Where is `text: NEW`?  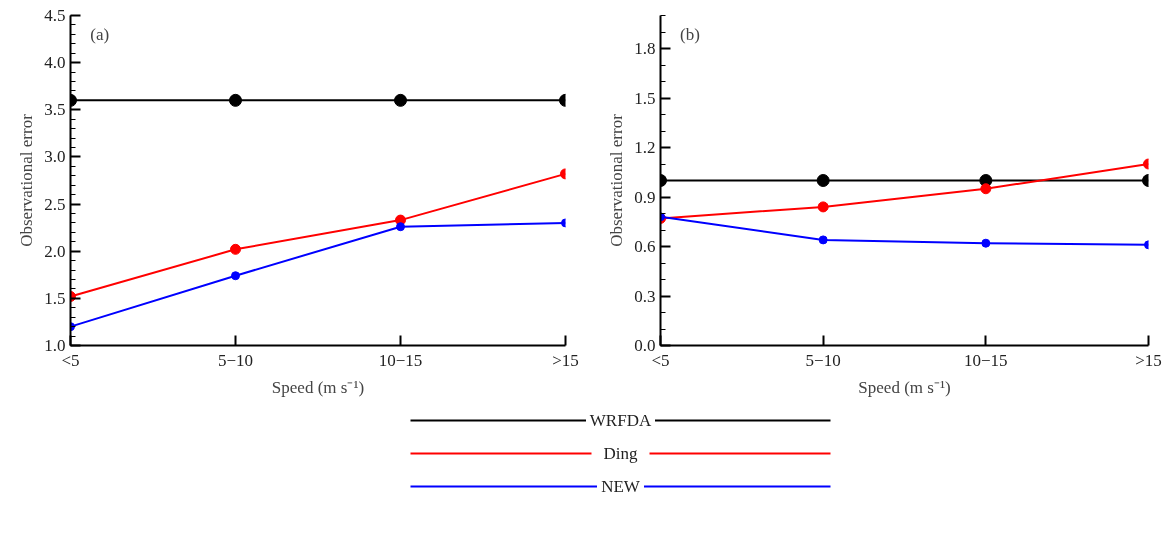 text: NEW is located at coordinates (621, 486).